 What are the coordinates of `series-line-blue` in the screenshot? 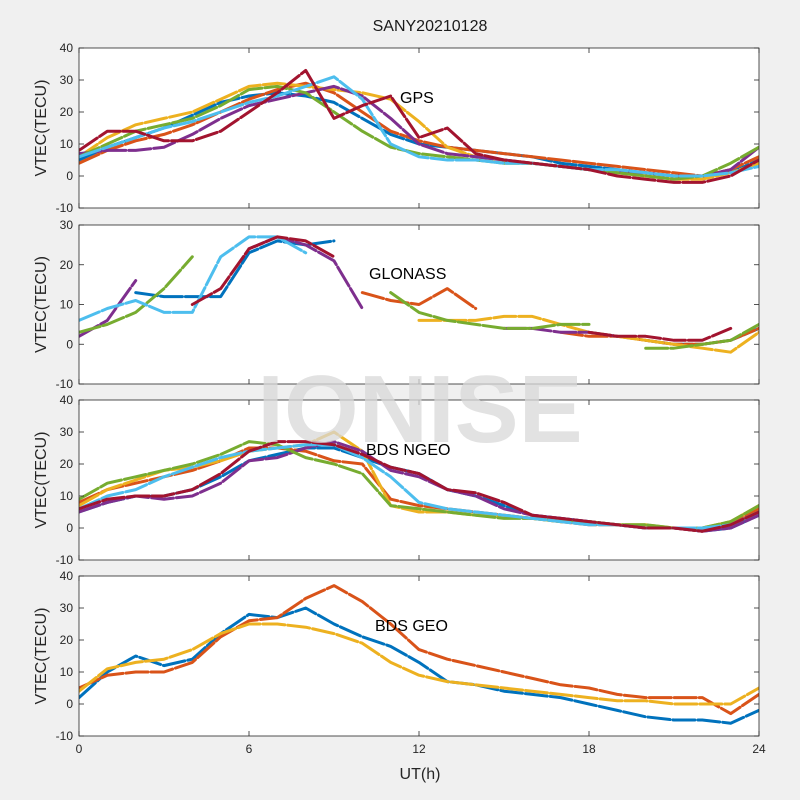 It's located at (419, 665).